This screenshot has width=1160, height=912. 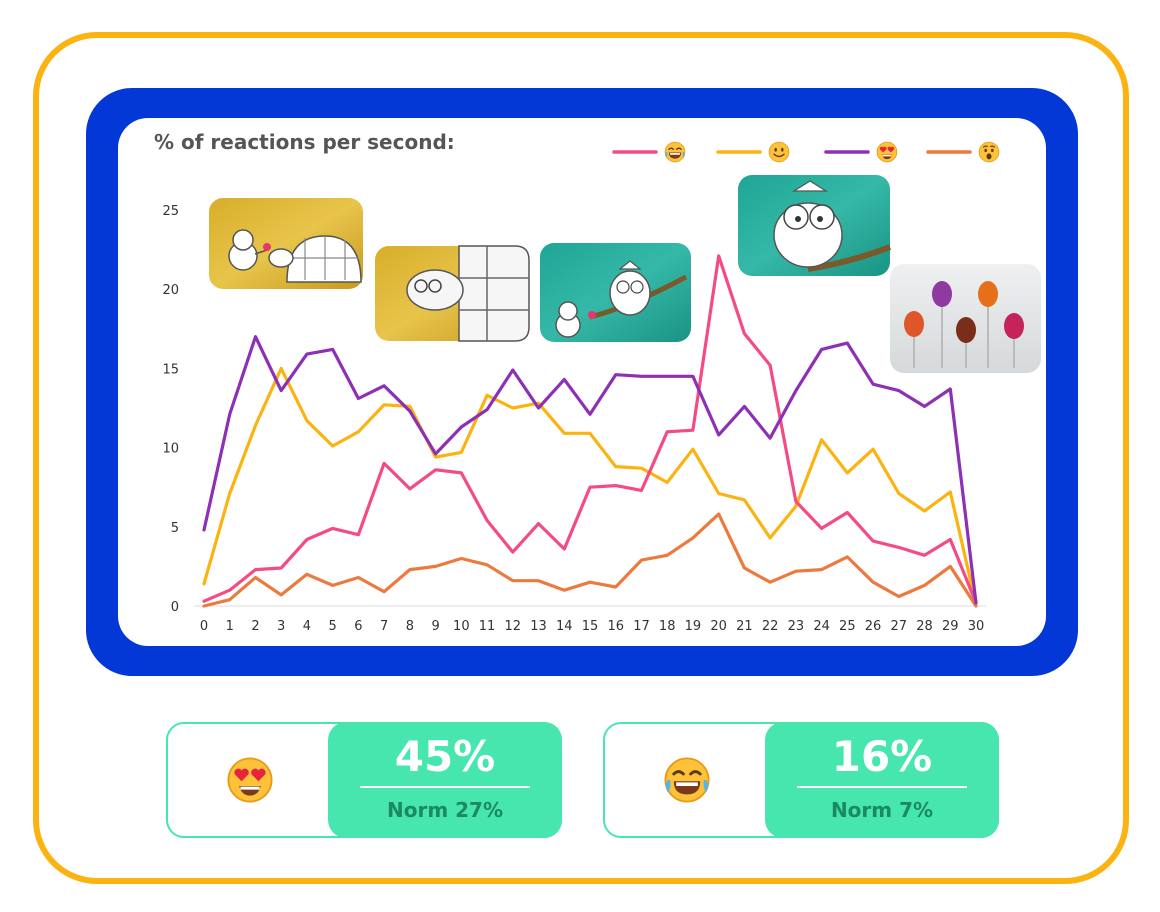 I want to click on x-tick-label: 21, so click(x=744, y=626).